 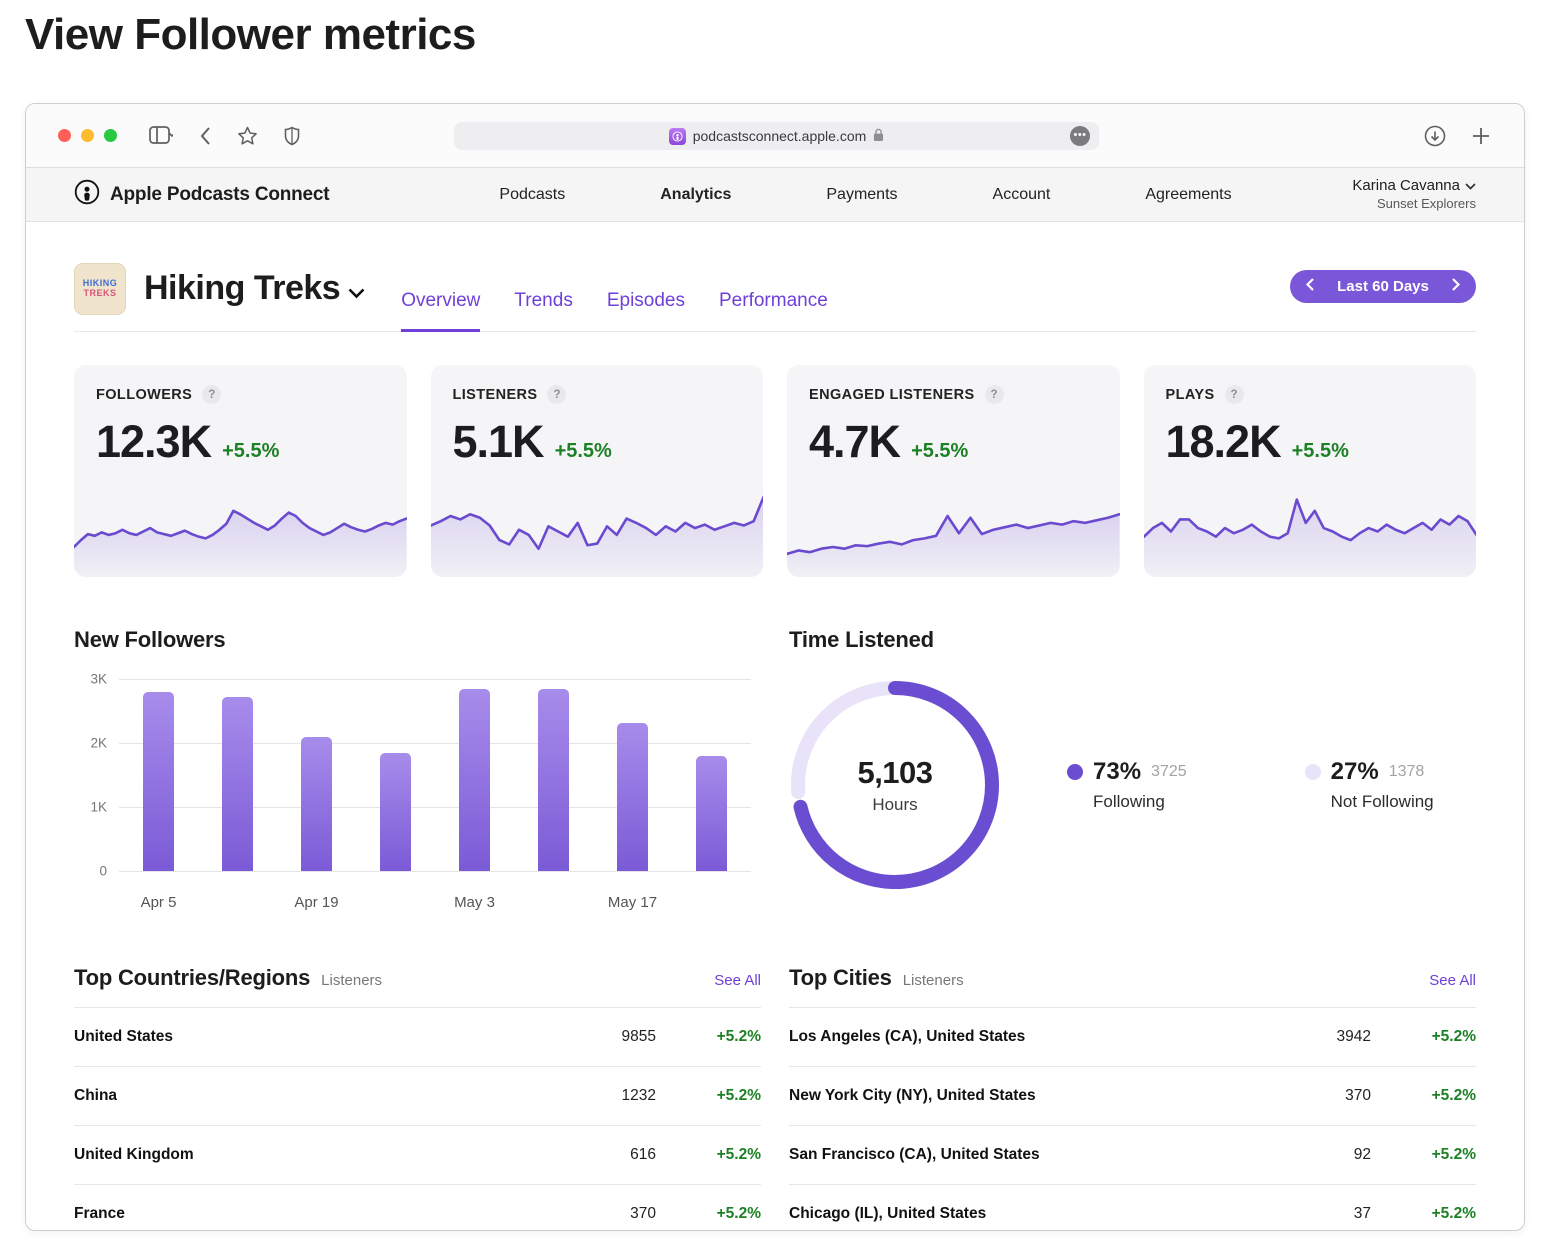 What do you see at coordinates (417, 1095) in the screenshot?
I see `table-row: China 1232 +5.2%` at bounding box center [417, 1095].